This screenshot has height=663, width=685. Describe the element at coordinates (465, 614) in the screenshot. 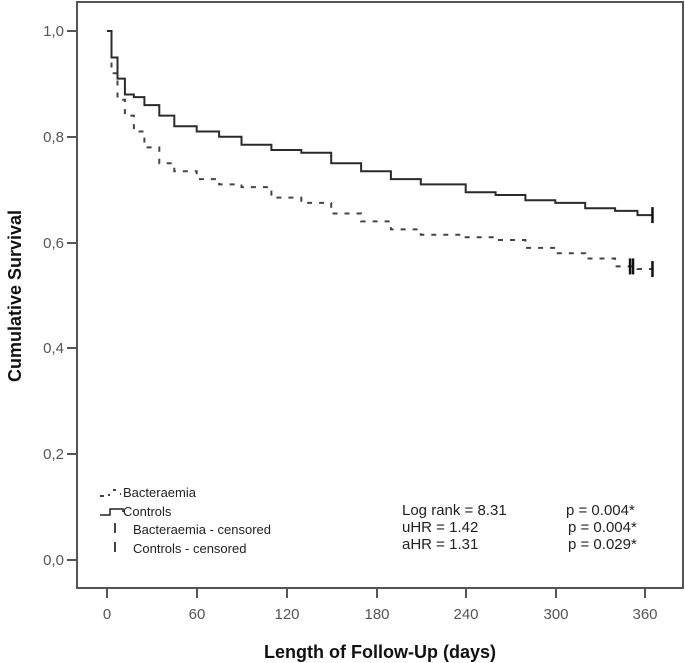

I see `x-tick-label: 240` at that location.